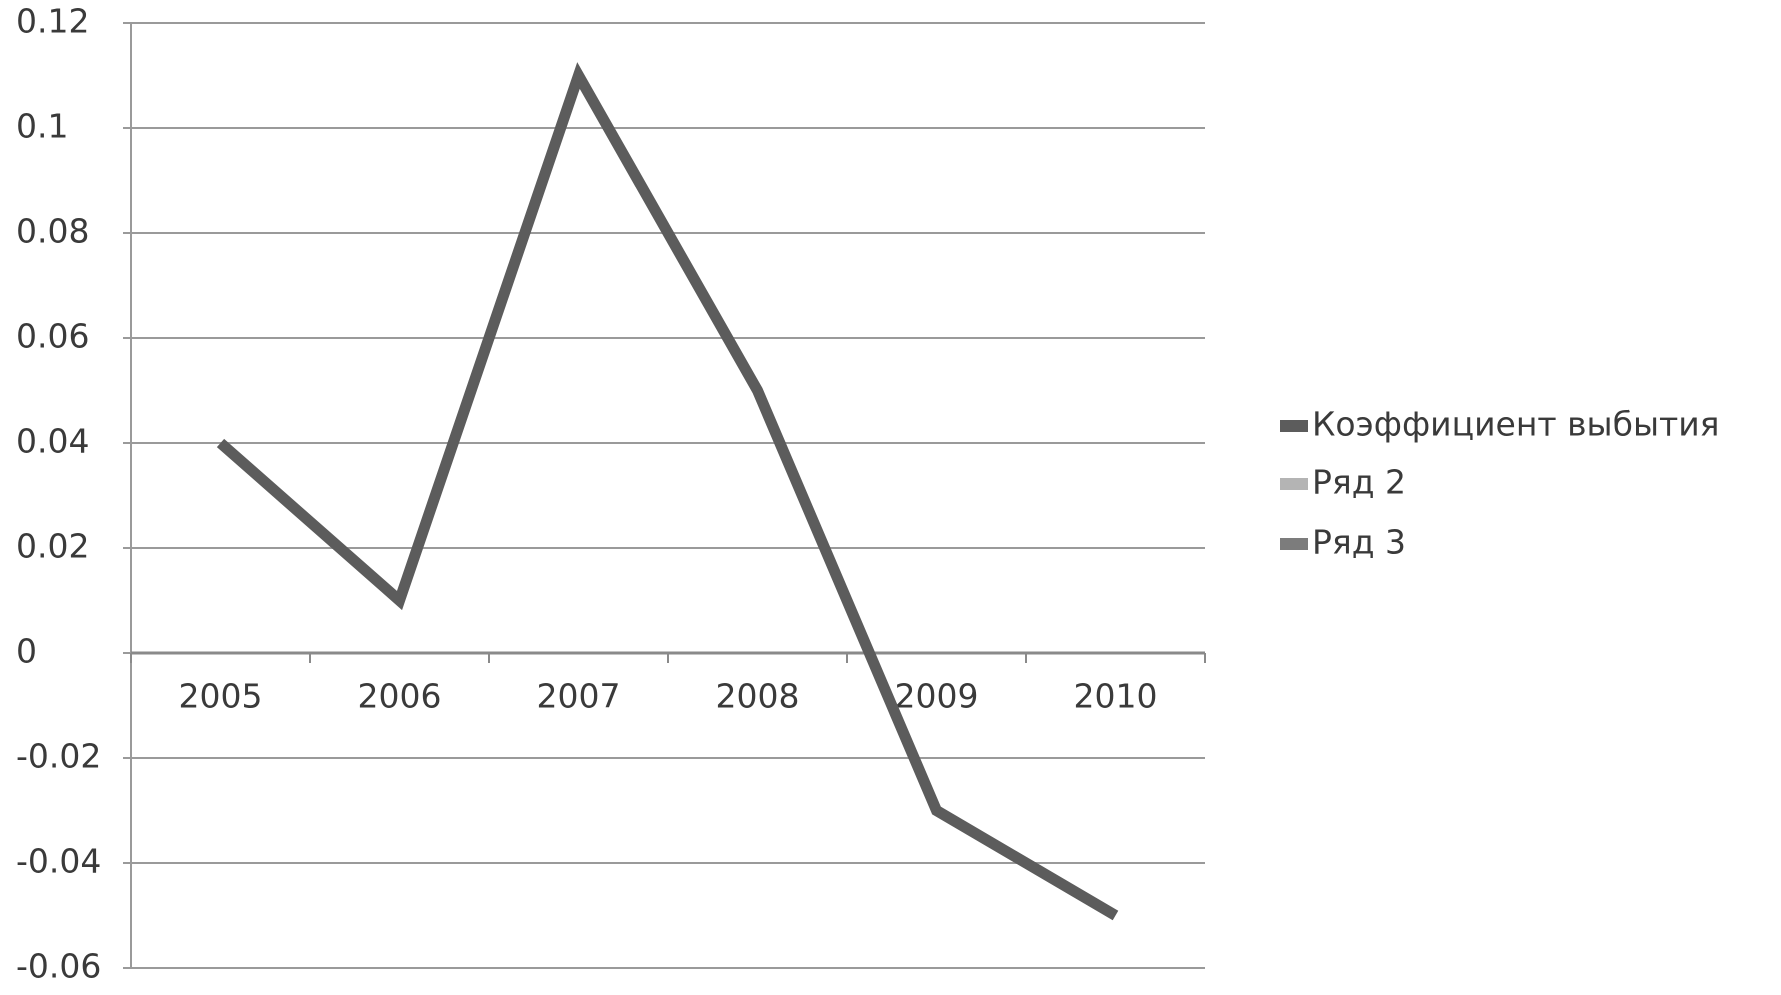  Describe the element at coordinates (26, 651) in the screenshot. I see `y-tick-label: 0` at that location.